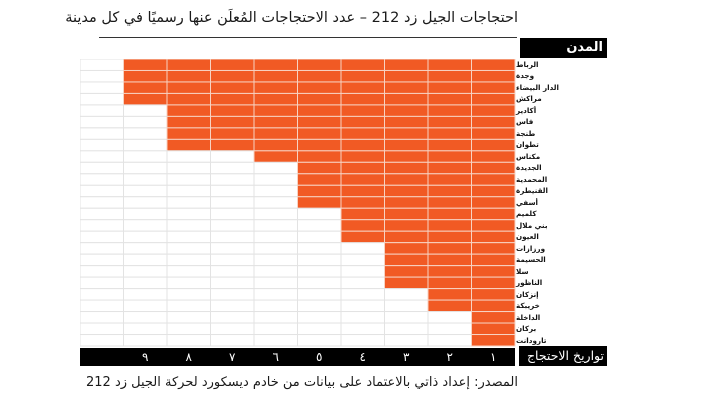 The height and width of the screenshot is (405, 720). Describe the element at coordinates (493, 357) in the screenshot. I see `x-tick-label: ١` at that location.